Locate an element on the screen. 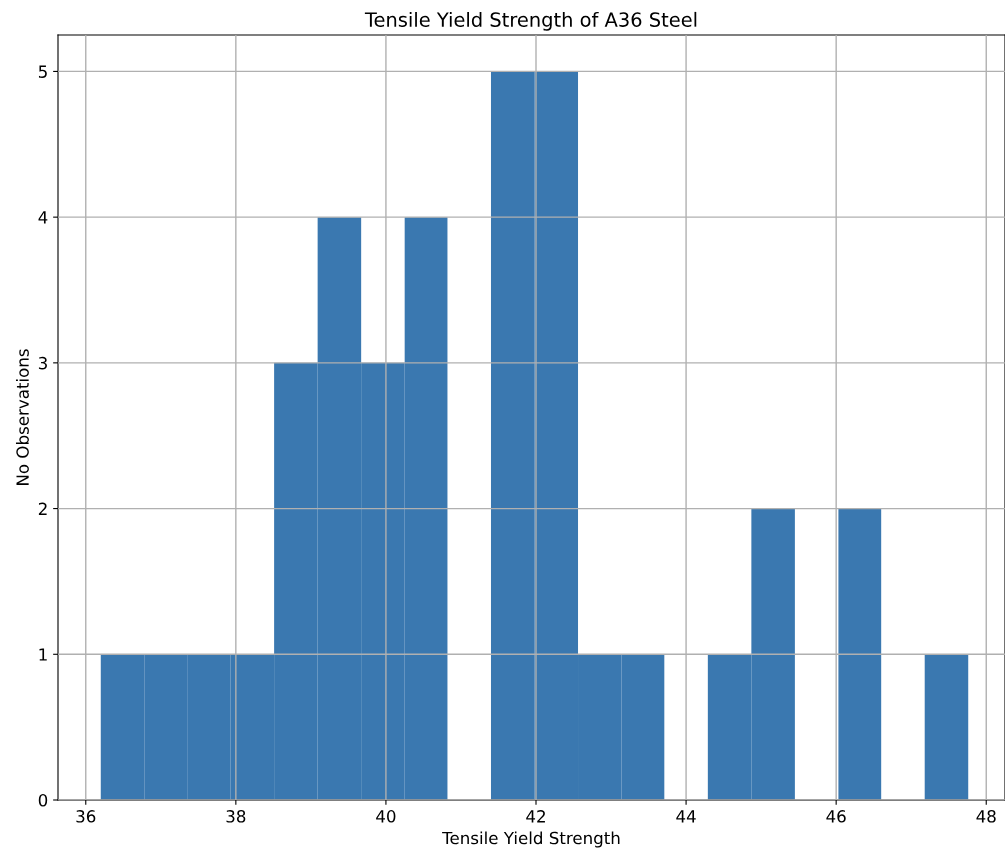 The width and height of the screenshot is (1005, 857). y-tick-label: 0 is located at coordinates (43, 800).